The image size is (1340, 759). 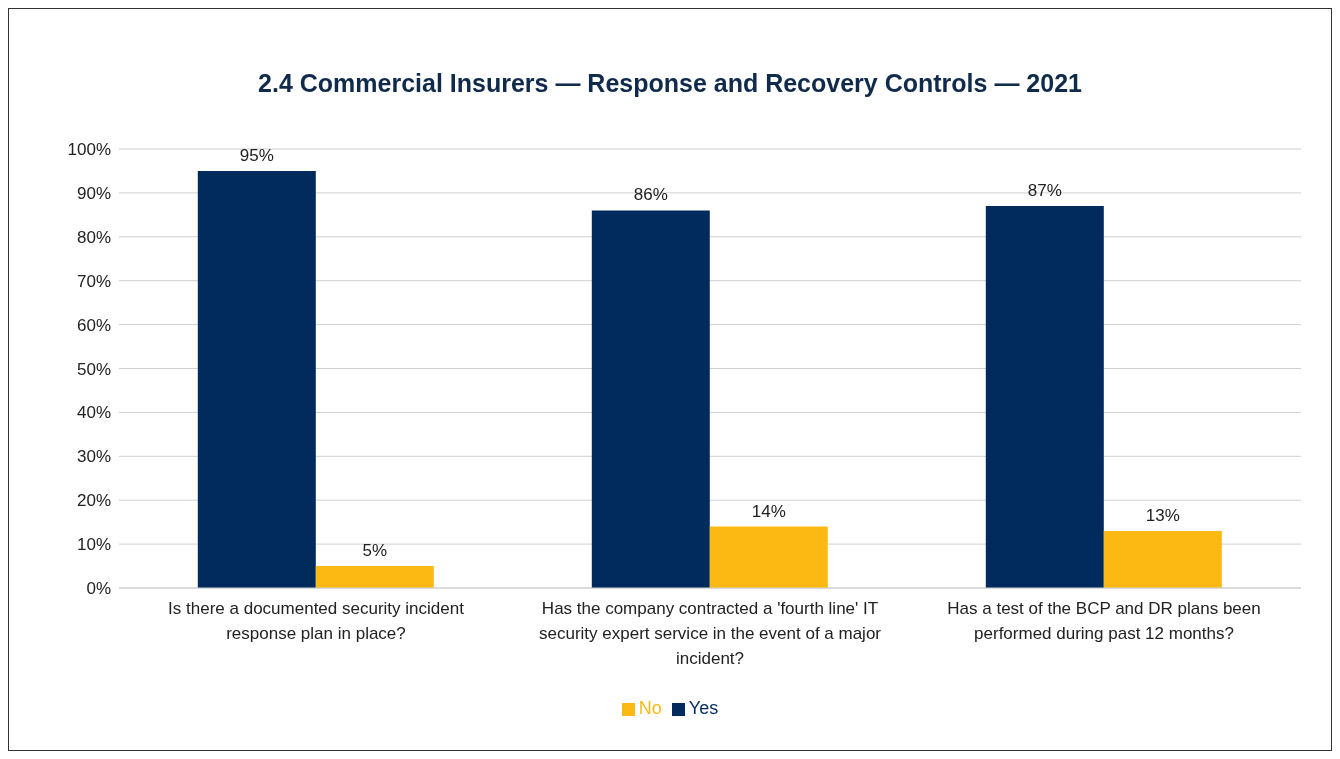 What do you see at coordinates (1044, 191) in the screenshot?
I see `data-label: 87%` at bounding box center [1044, 191].